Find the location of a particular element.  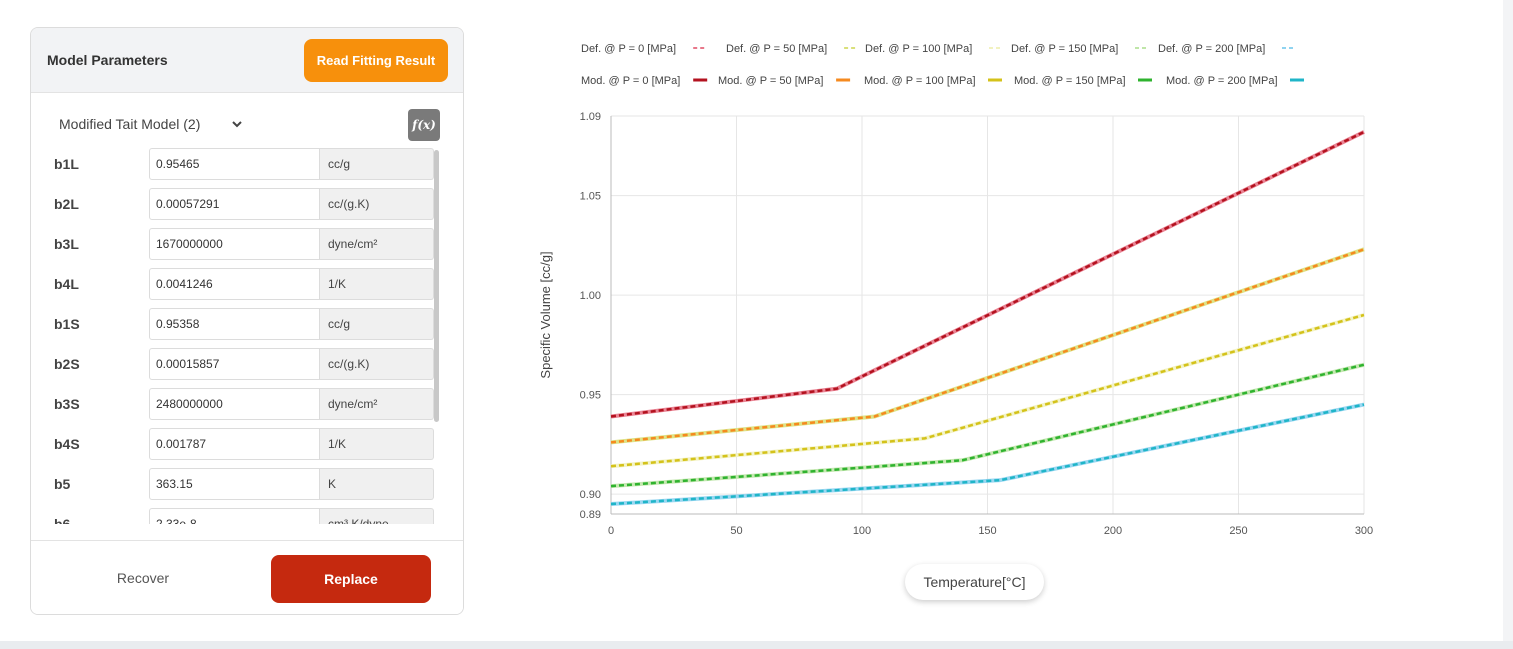

param-row-b2S: b2S cc/(g.K) is located at coordinates (247, 364).